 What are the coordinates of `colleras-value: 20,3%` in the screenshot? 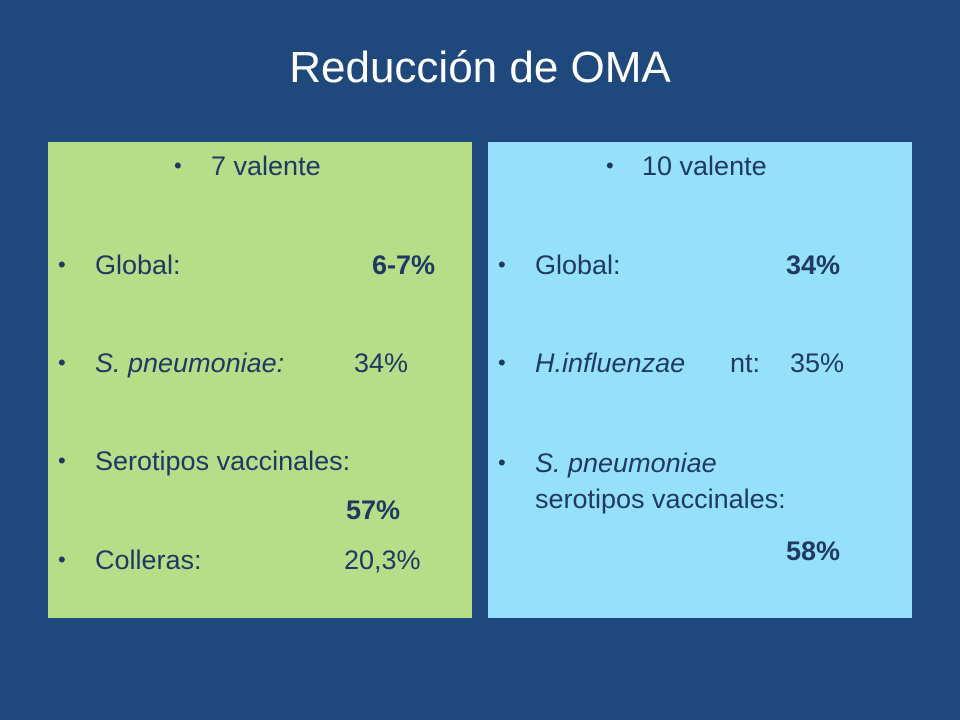 It's located at (382, 560).